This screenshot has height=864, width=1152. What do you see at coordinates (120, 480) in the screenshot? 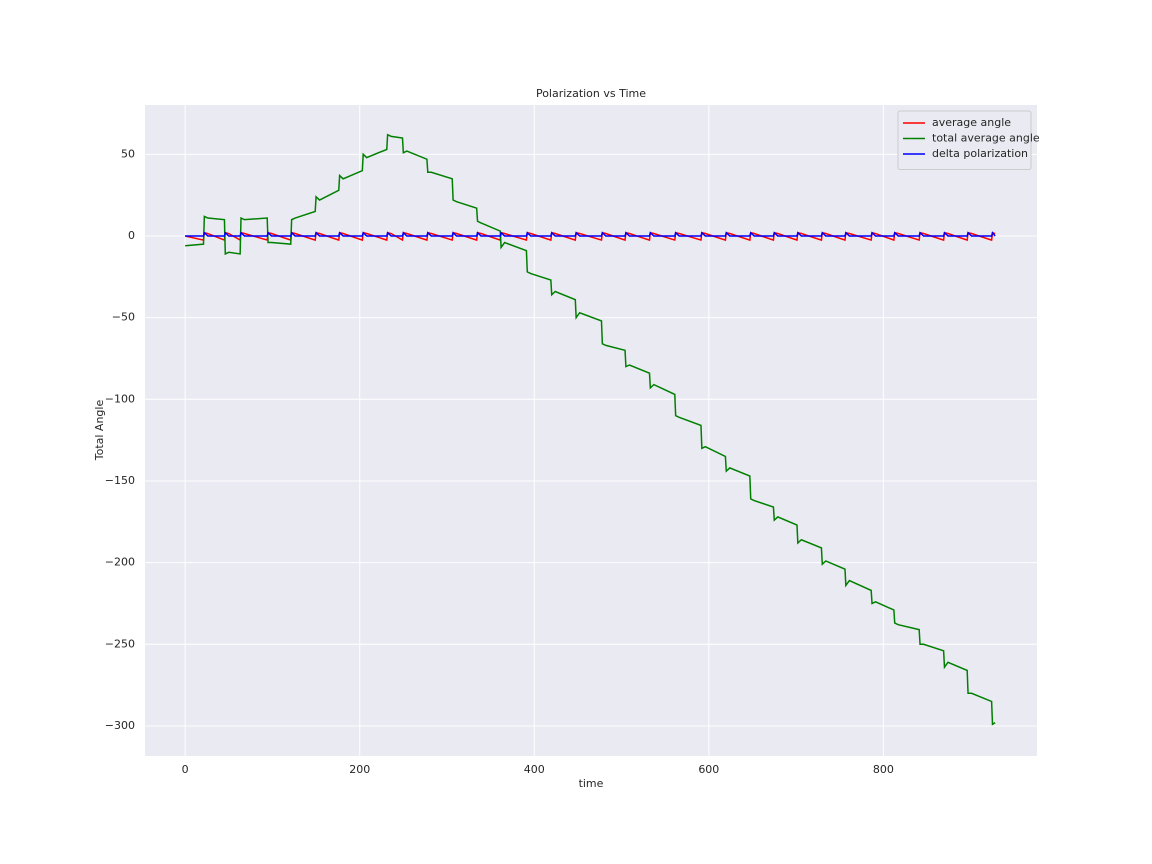
I see `y-tick-label: −150` at bounding box center [120, 480].